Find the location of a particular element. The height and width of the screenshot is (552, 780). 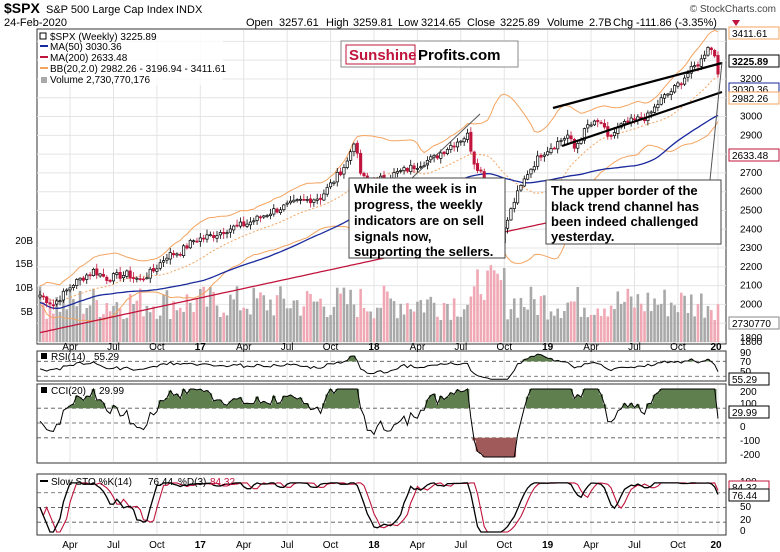

x-tick-label-top: 20 is located at coordinates (716, 347).